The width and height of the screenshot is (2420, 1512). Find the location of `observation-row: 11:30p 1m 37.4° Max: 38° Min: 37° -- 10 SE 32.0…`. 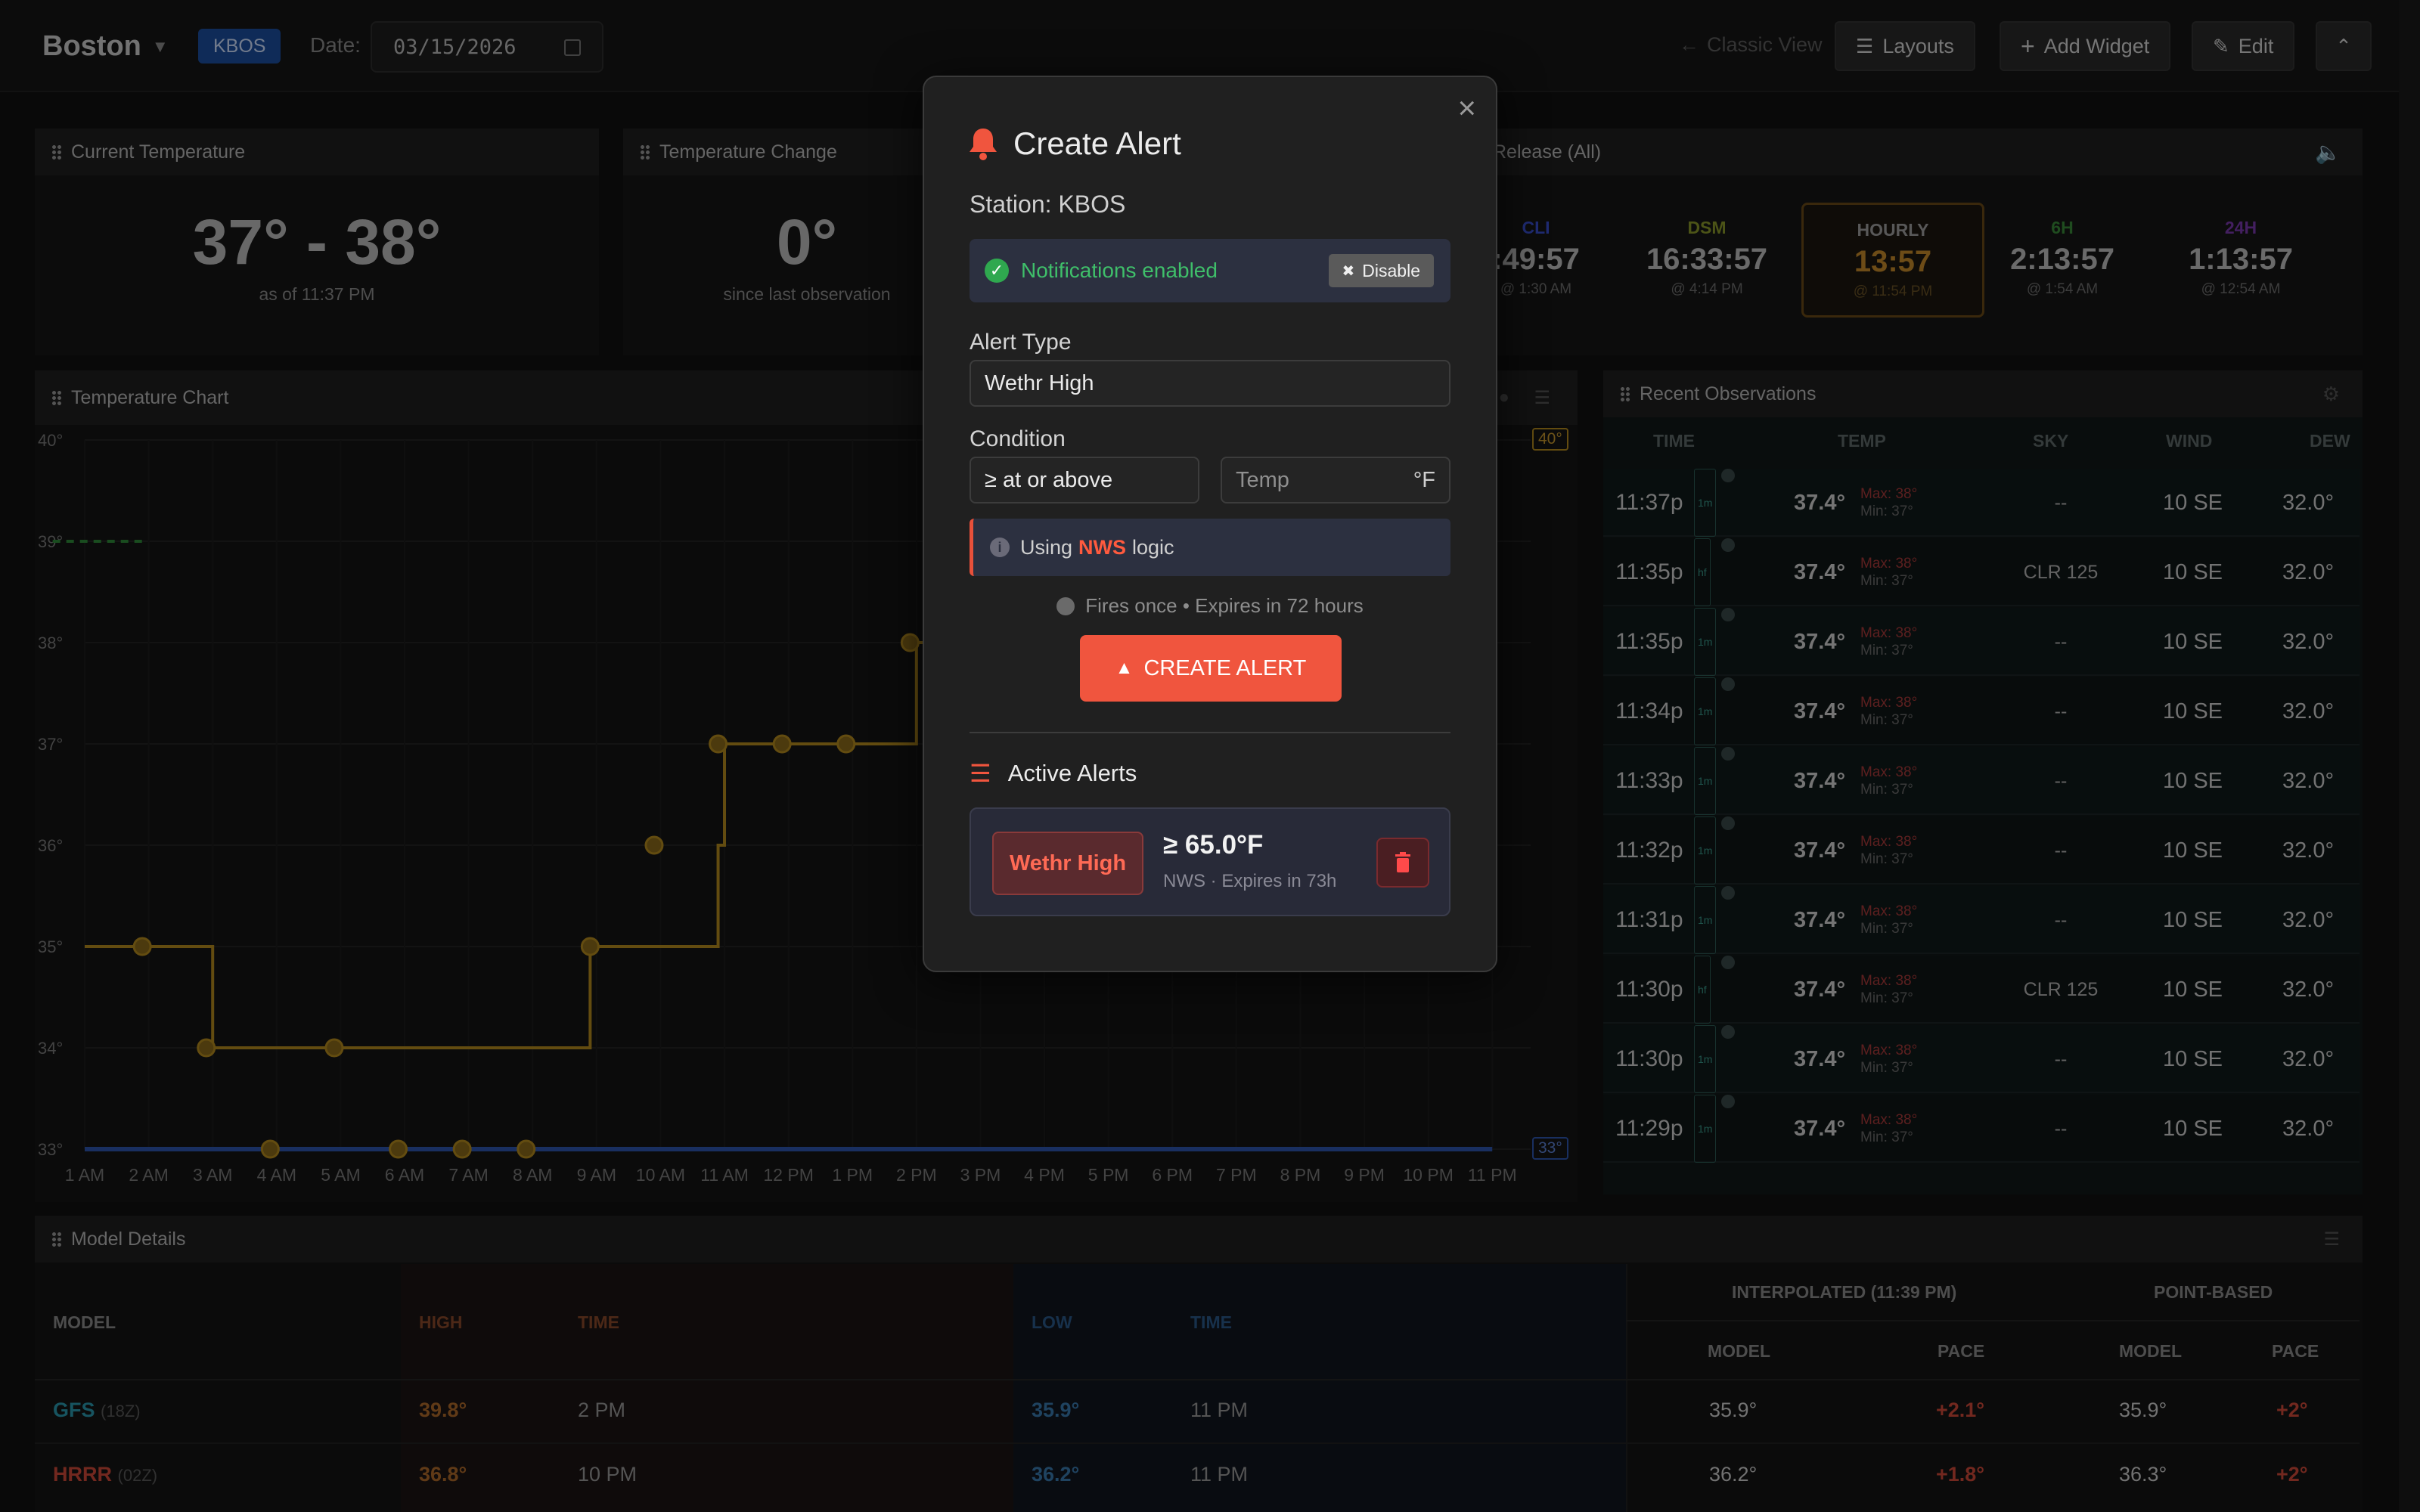

observation-row: 11:30p 1m 37.4° Max: 38° Min: 37° -- 10 SE 32.0… is located at coordinates (1981, 1059).